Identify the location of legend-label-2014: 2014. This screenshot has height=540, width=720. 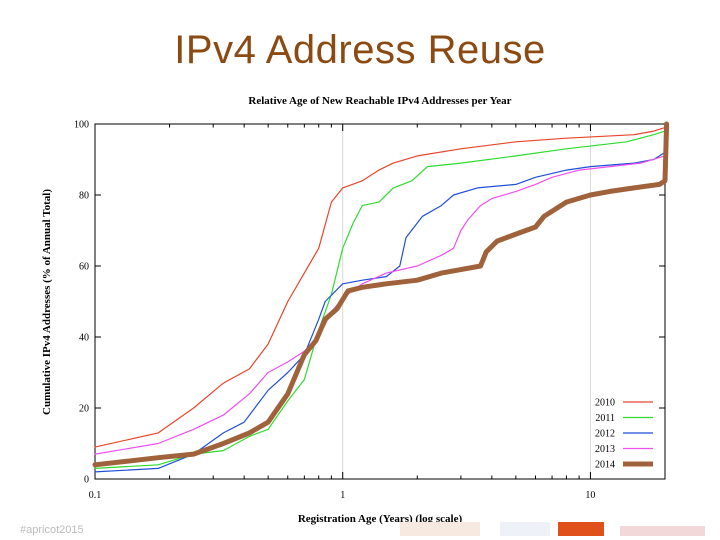
(605, 465).